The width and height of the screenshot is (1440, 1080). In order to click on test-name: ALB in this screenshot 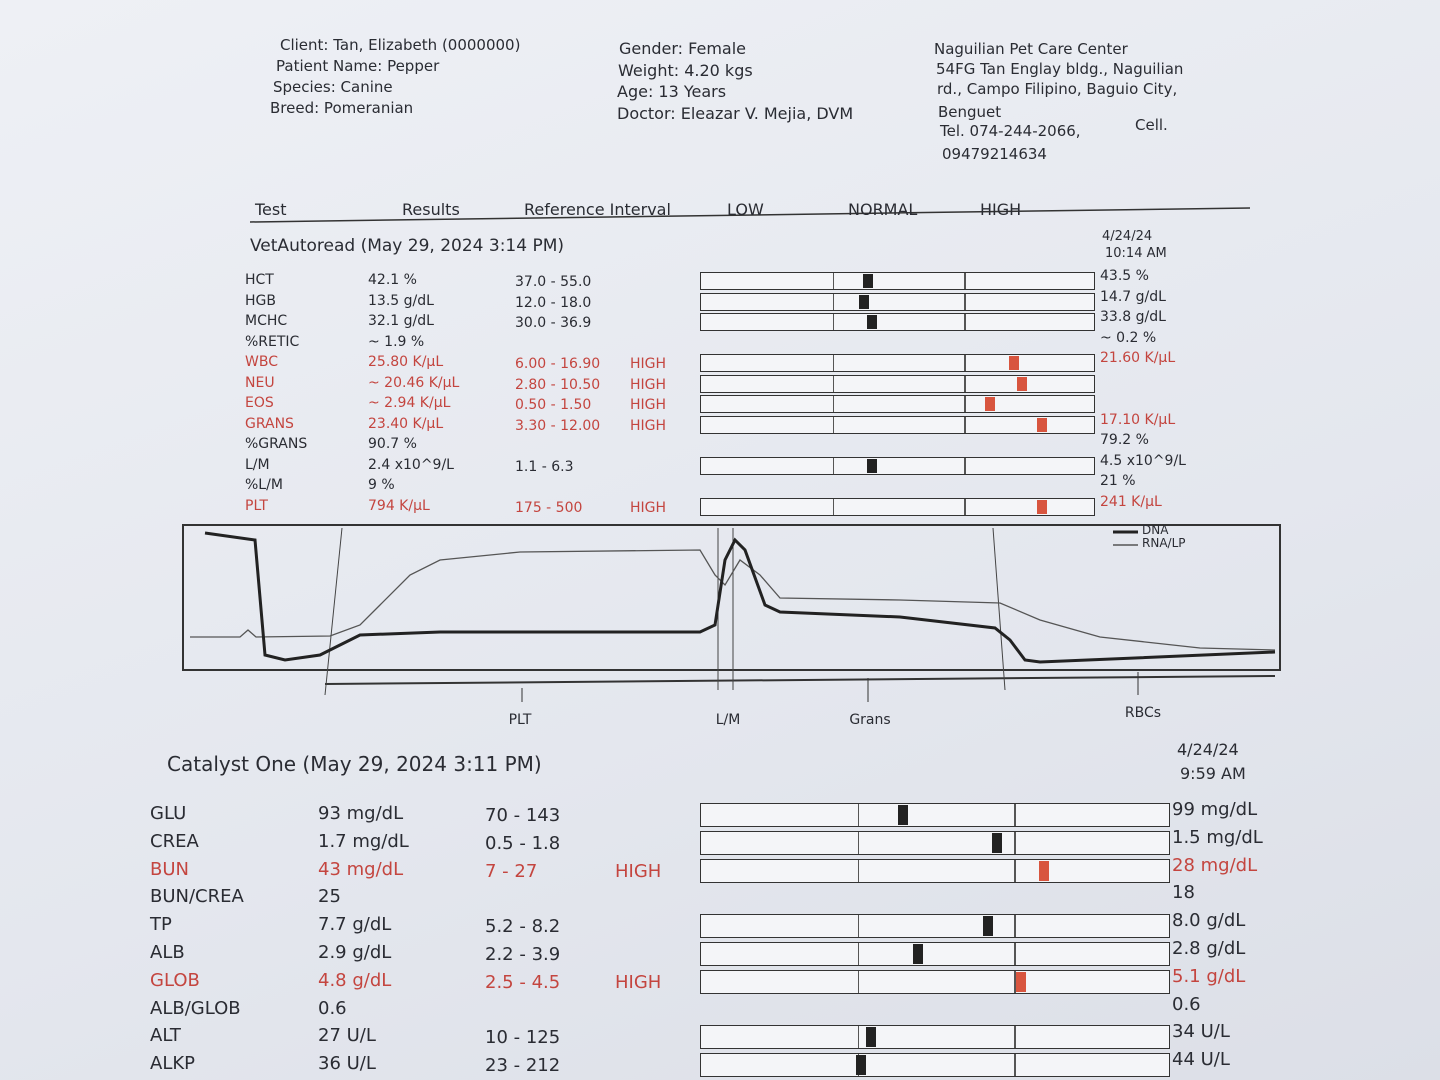, I will do `click(167, 952)`.